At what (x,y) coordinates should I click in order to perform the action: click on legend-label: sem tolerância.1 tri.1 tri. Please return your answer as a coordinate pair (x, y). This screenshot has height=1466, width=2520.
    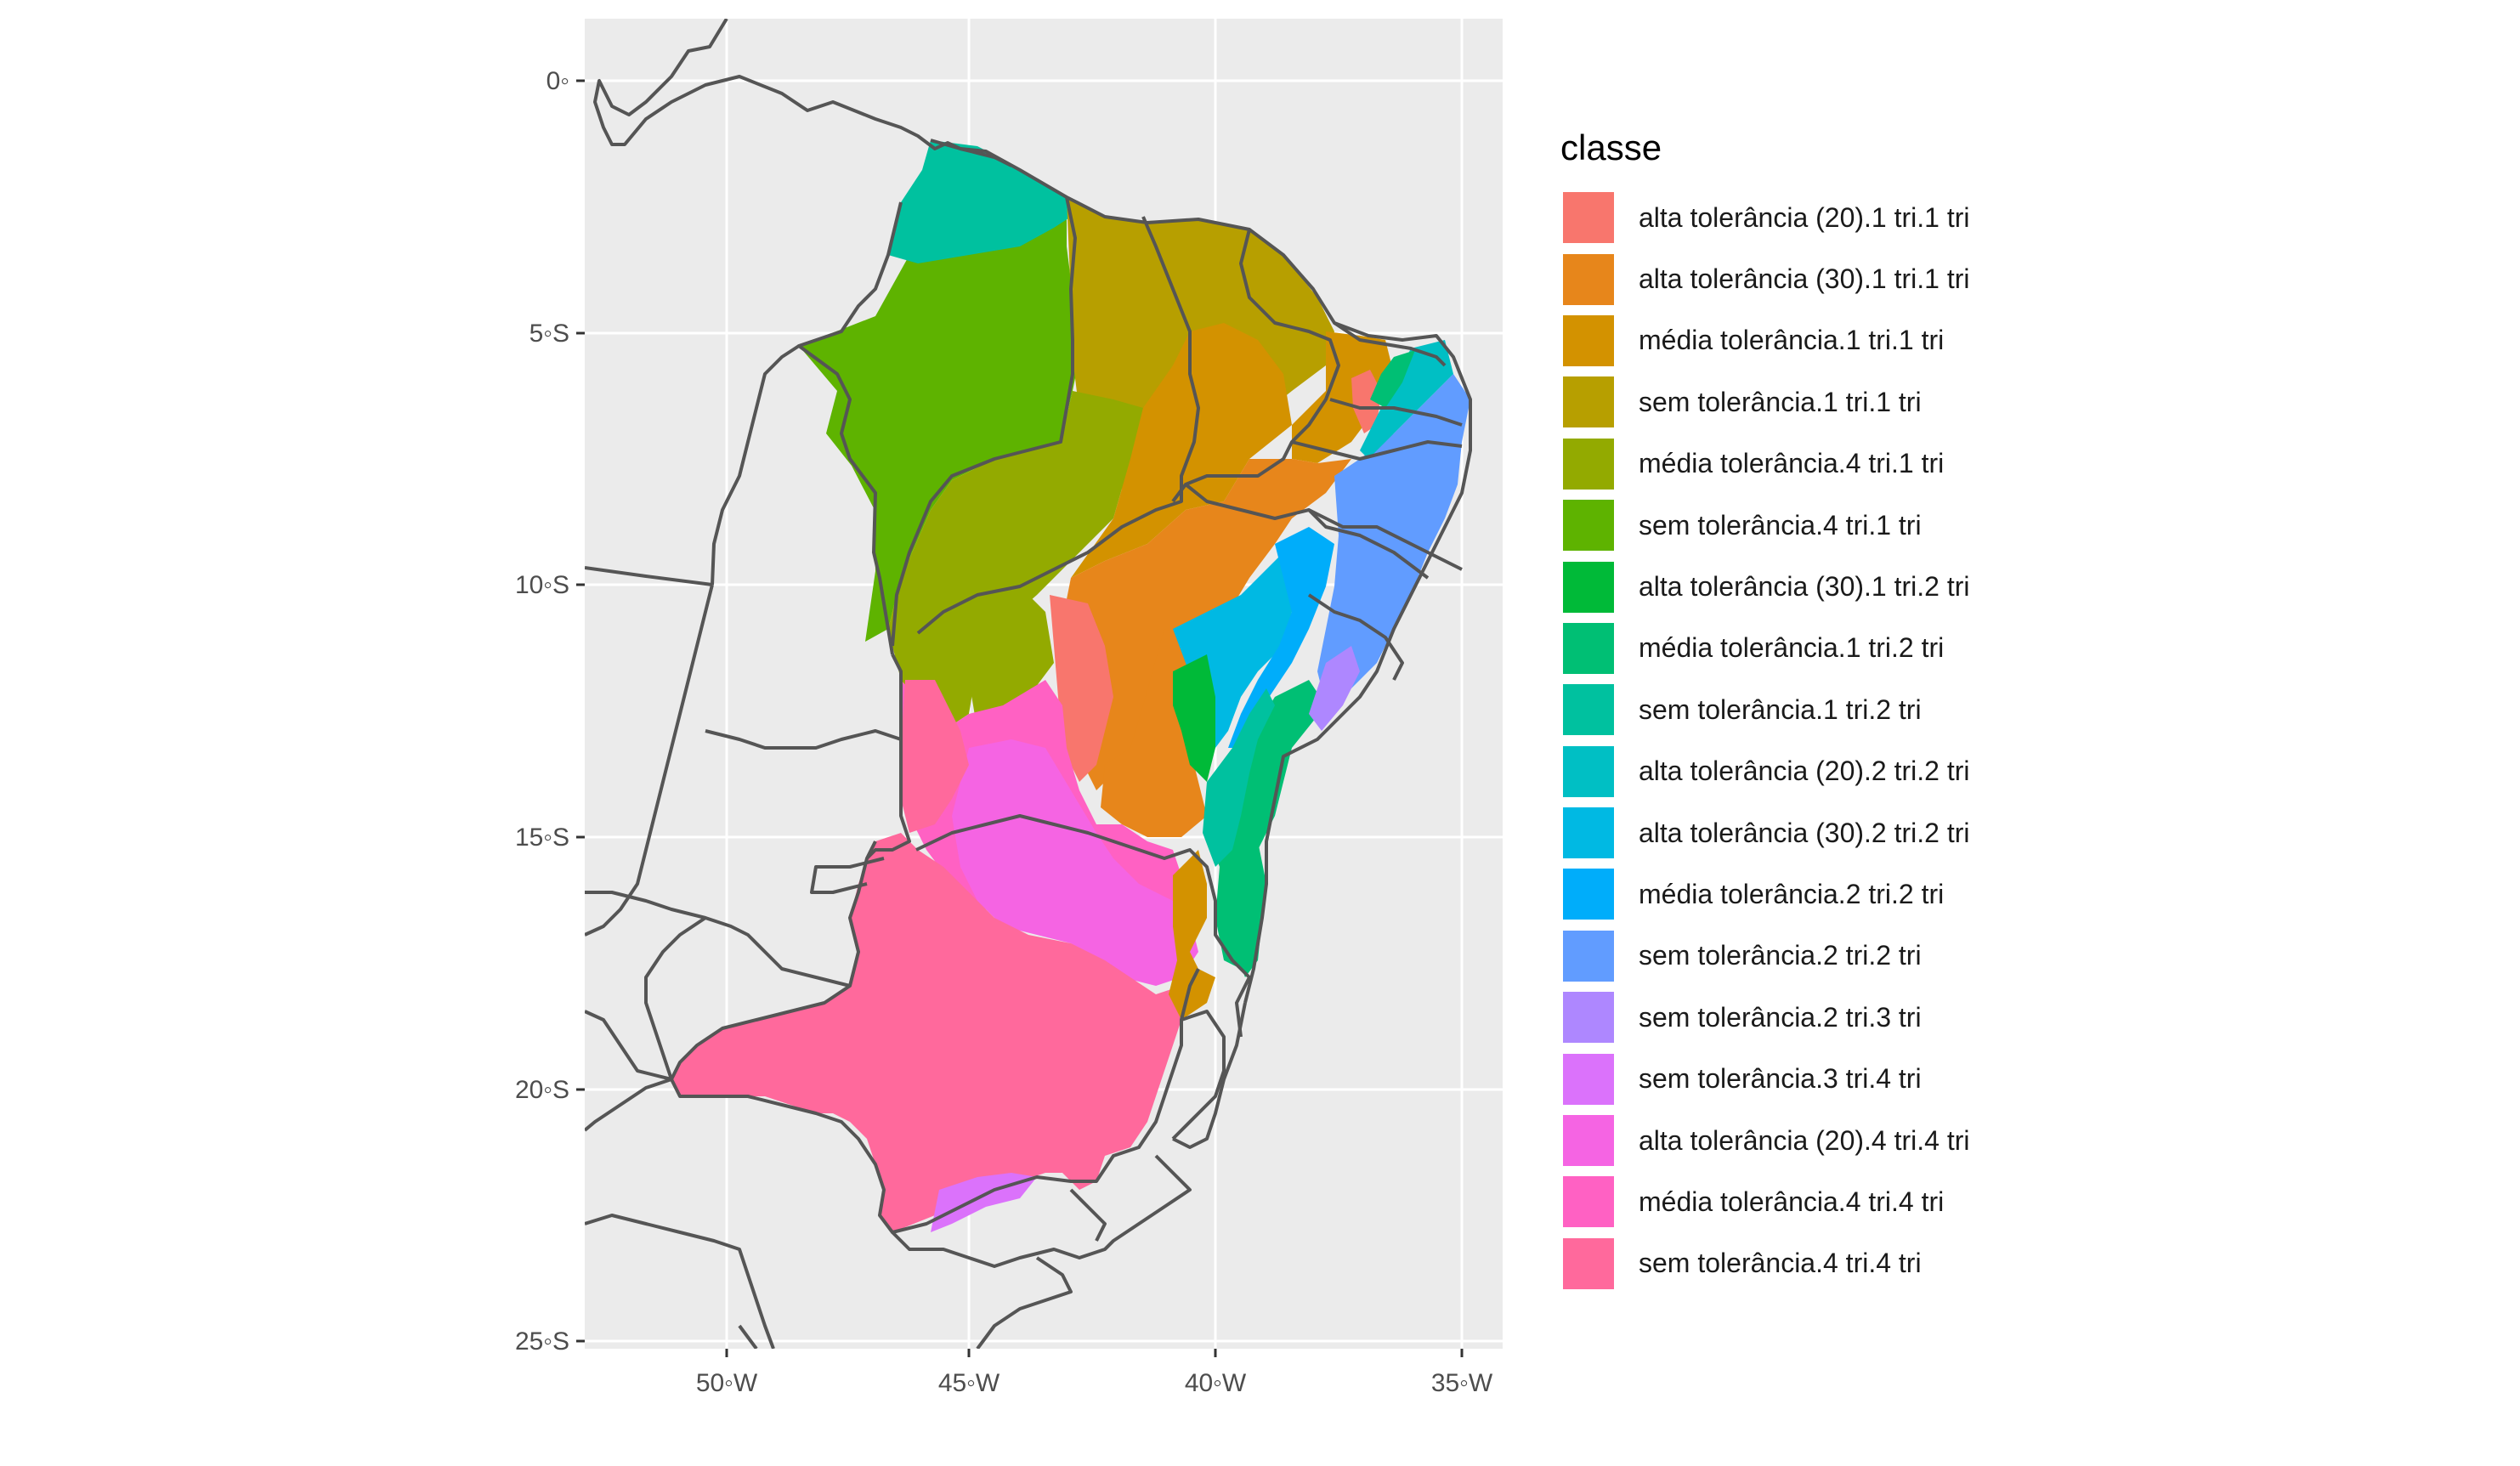
    Looking at the image, I should click on (1780, 401).